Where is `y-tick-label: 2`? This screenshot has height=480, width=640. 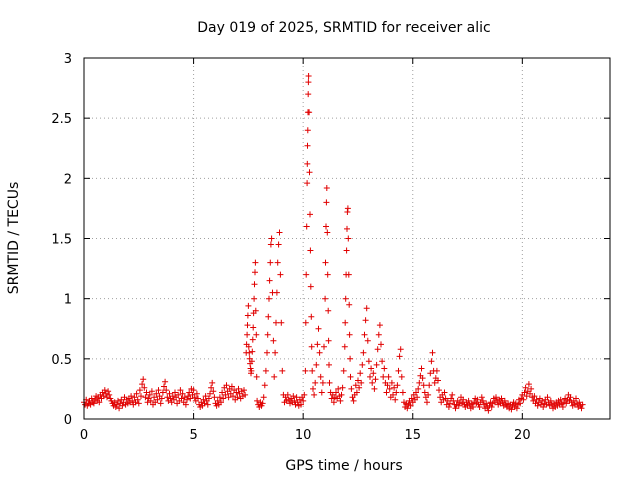
y-tick-label: 2 is located at coordinates (68, 179).